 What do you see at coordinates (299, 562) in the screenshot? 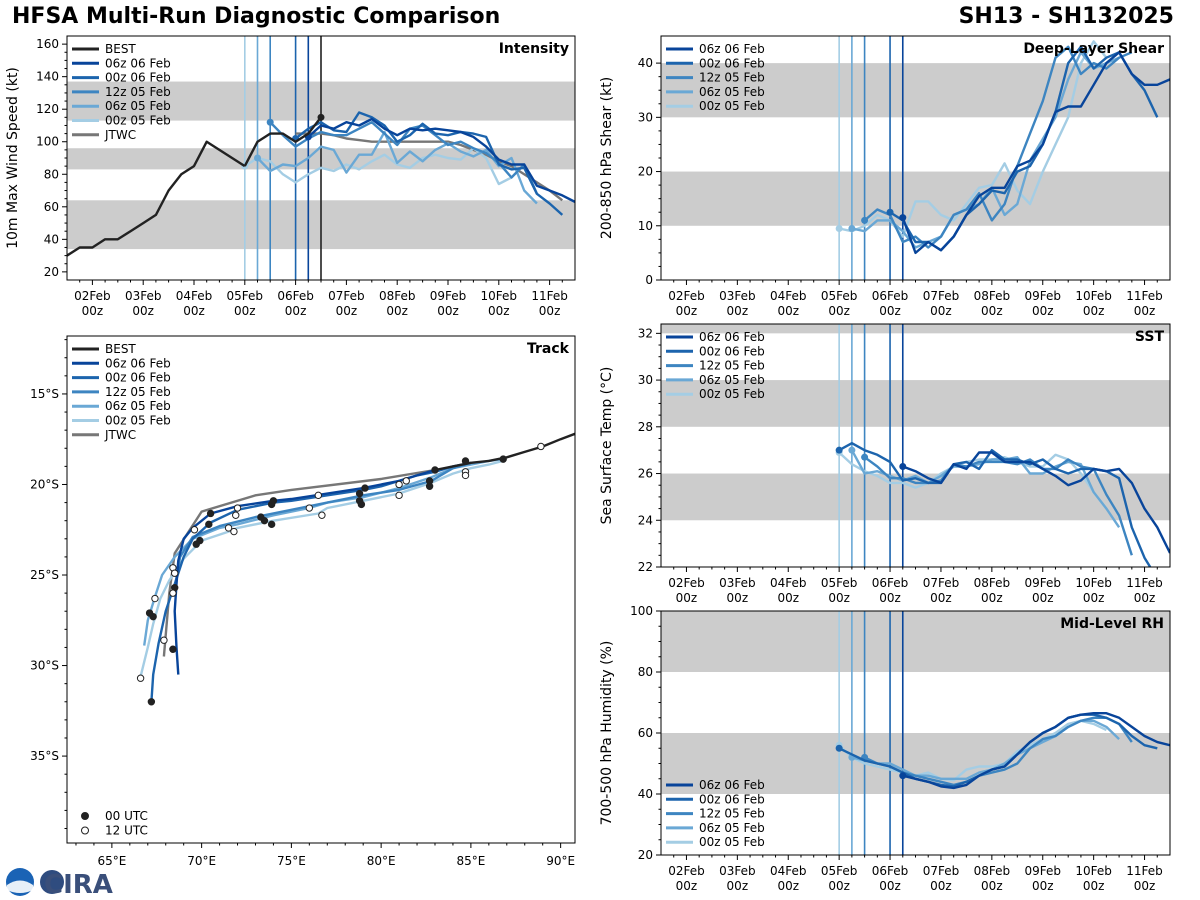
I see `track-series-jtwc` at bounding box center [299, 562].